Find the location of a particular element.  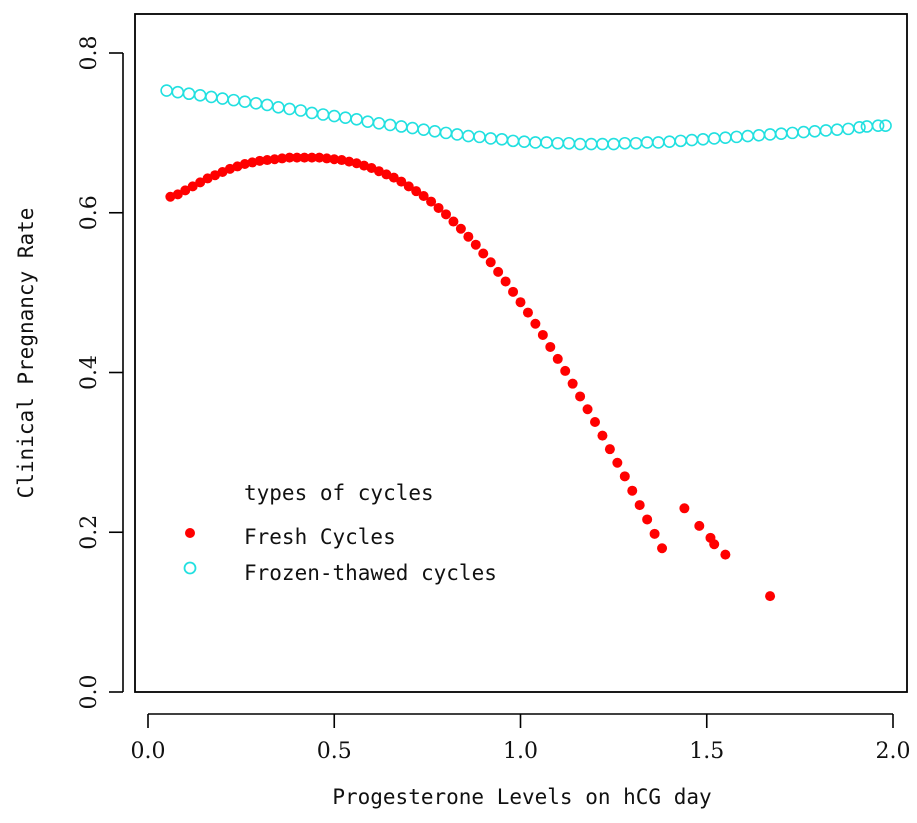

legend-title: types of cycles is located at coordinates (339, 493).